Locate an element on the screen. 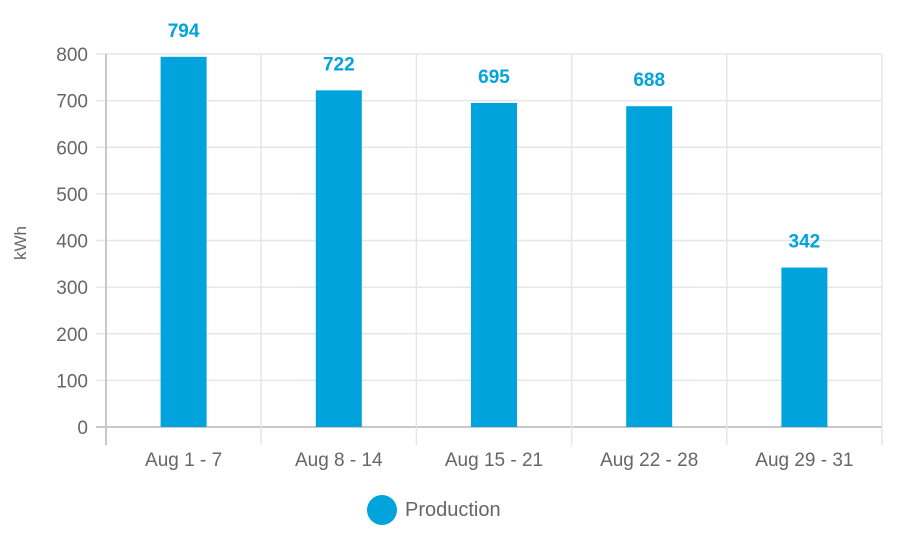 Image resolution: width=900 pixels, height=539 pixels. data-label: 342 is located at coordinates (805, 242).